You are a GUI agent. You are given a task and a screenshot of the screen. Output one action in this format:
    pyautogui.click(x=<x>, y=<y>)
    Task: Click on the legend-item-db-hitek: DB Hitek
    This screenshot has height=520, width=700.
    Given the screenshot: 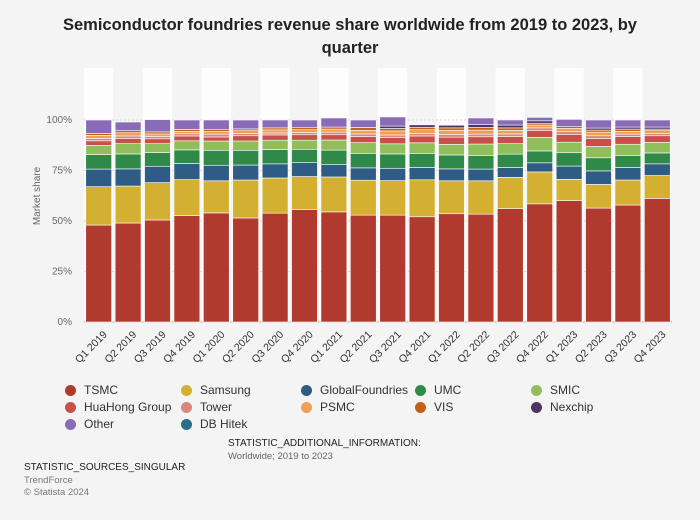 What is the action you would take?
    pyautogui.click(x=214, y=424)
    